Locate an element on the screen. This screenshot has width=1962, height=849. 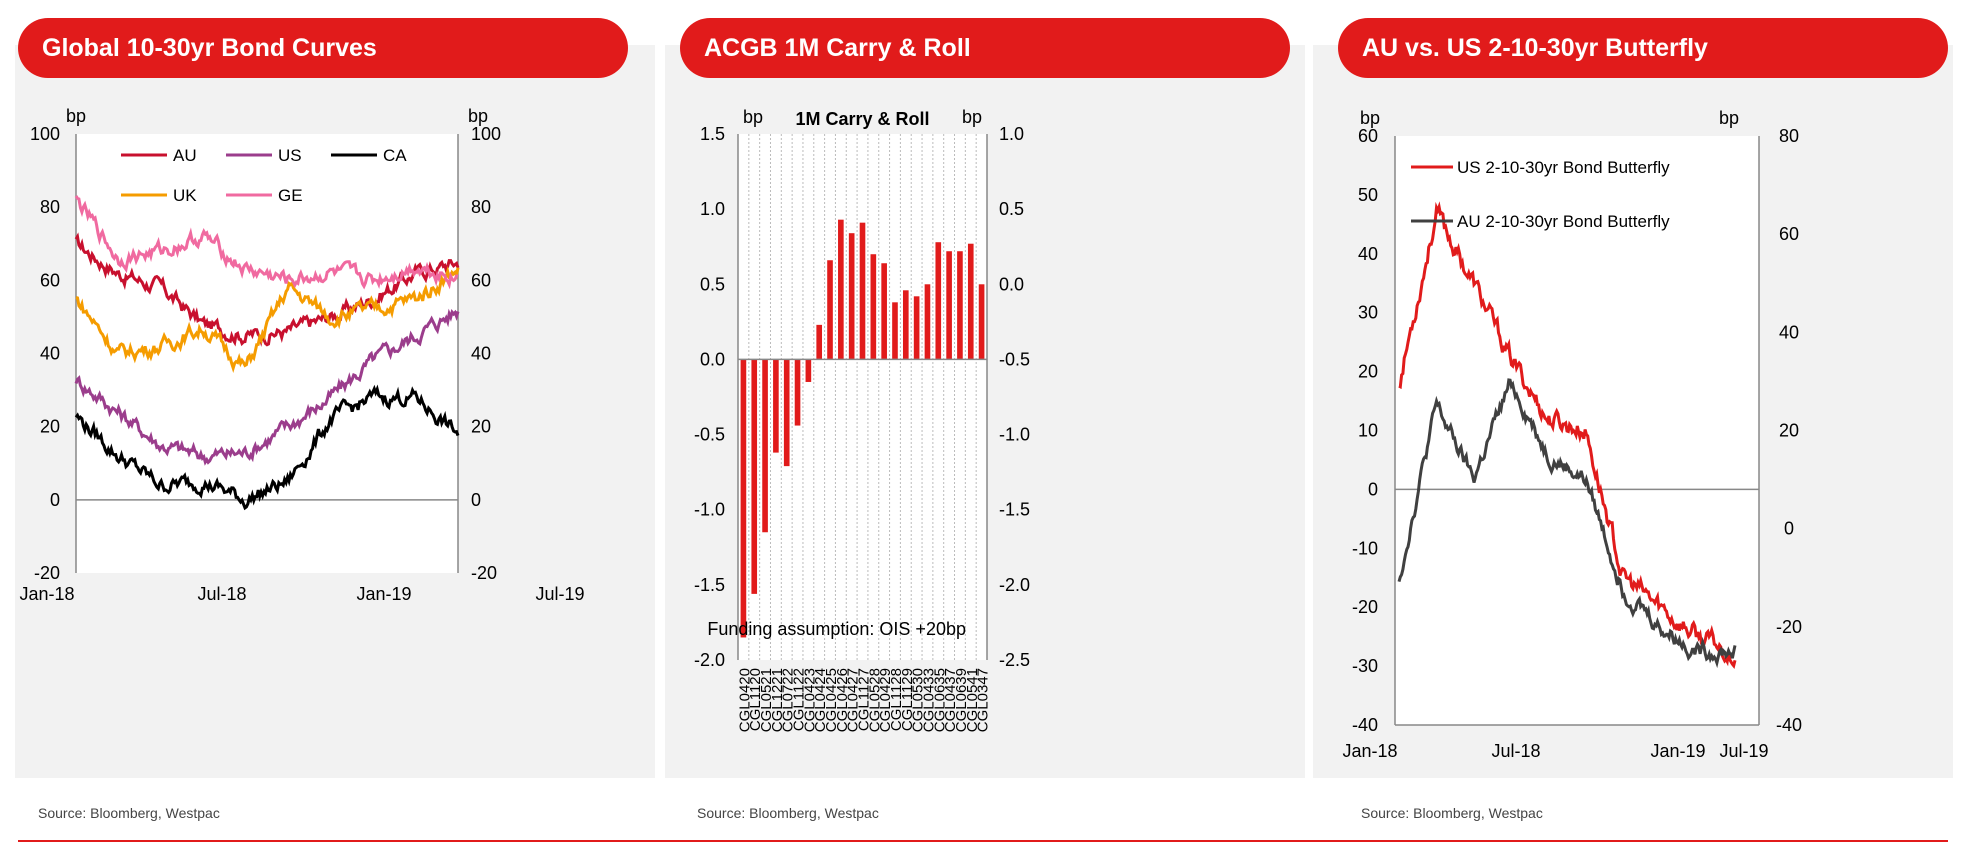
y-tick-label-left: 50 is located at coordinates (1368, 195).